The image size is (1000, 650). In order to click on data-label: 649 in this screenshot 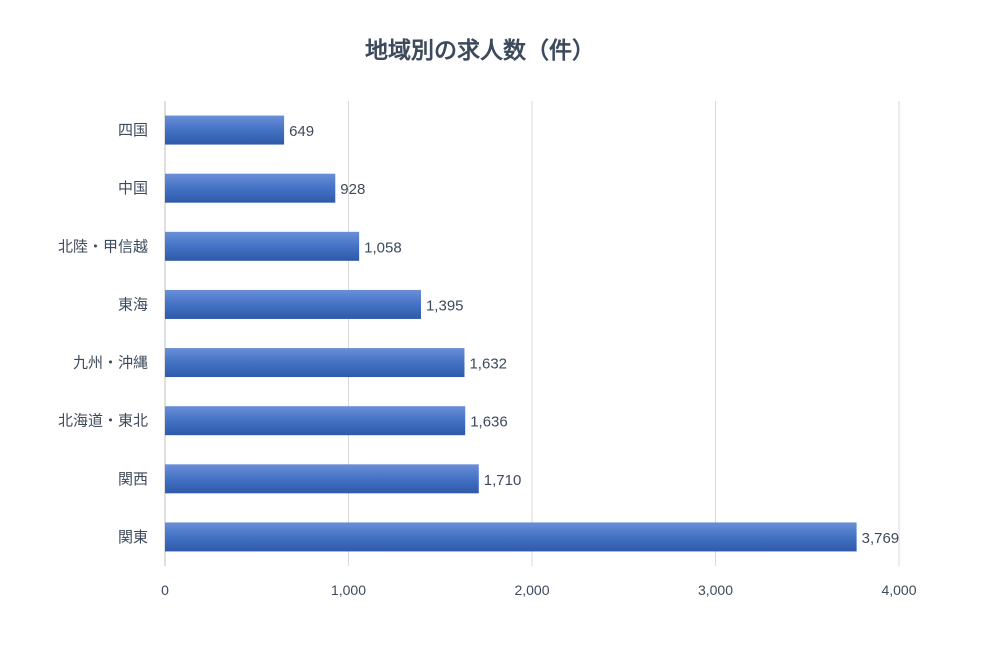, I will do `click(301, 131)`.